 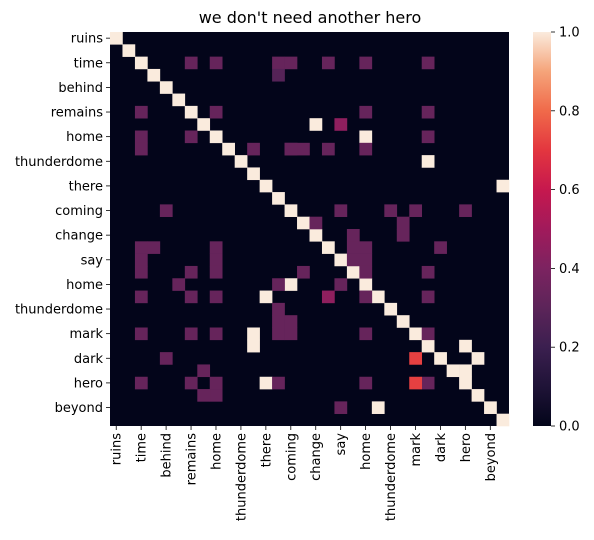 What do you see at coordinates (266, 450) in the screenshot?
I see `x-tick-label: there` at bounding box center [266, 450].